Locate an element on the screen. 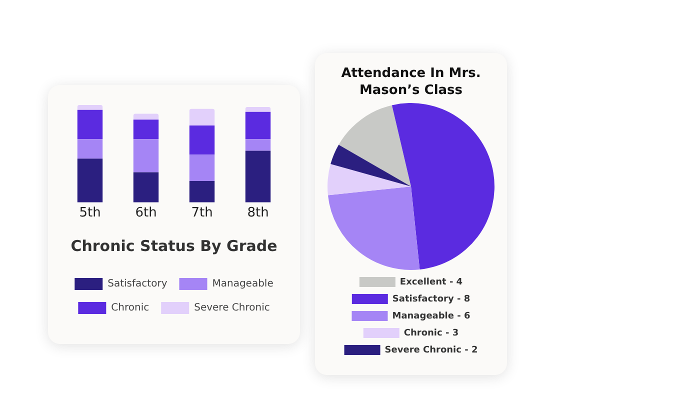 The width and height of the screenshot is (700, 419). legend-label: Manageable - 6 is located at coordinates (431, 316).